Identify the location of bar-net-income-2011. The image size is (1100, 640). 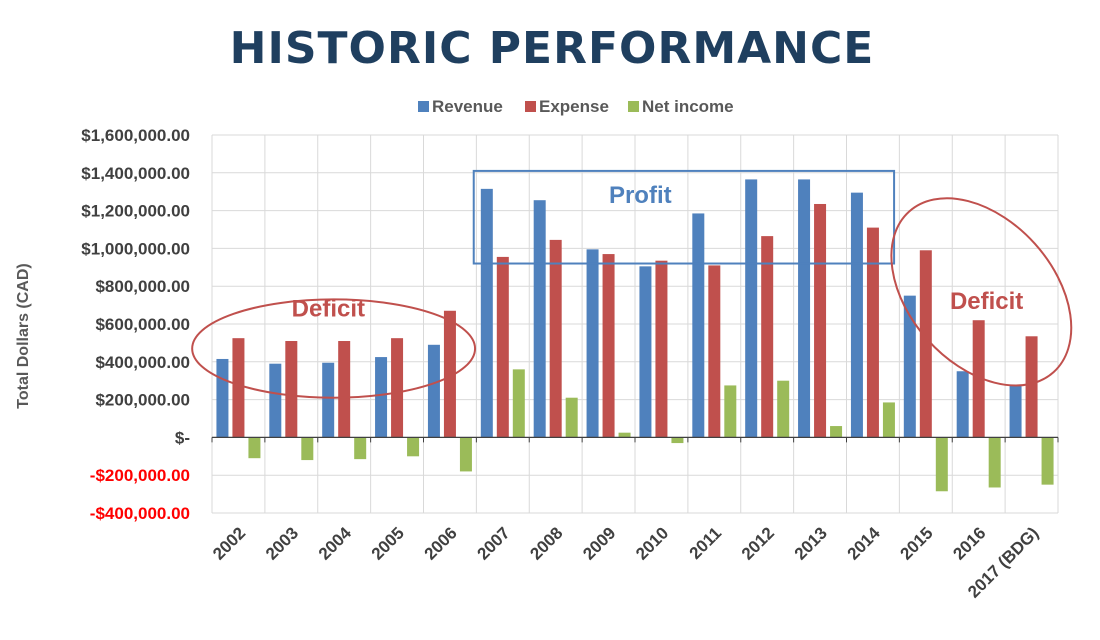
(730, 411).